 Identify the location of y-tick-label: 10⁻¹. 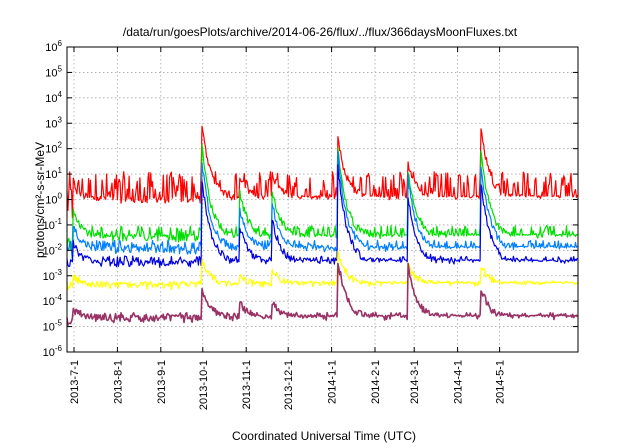
(53, 224).